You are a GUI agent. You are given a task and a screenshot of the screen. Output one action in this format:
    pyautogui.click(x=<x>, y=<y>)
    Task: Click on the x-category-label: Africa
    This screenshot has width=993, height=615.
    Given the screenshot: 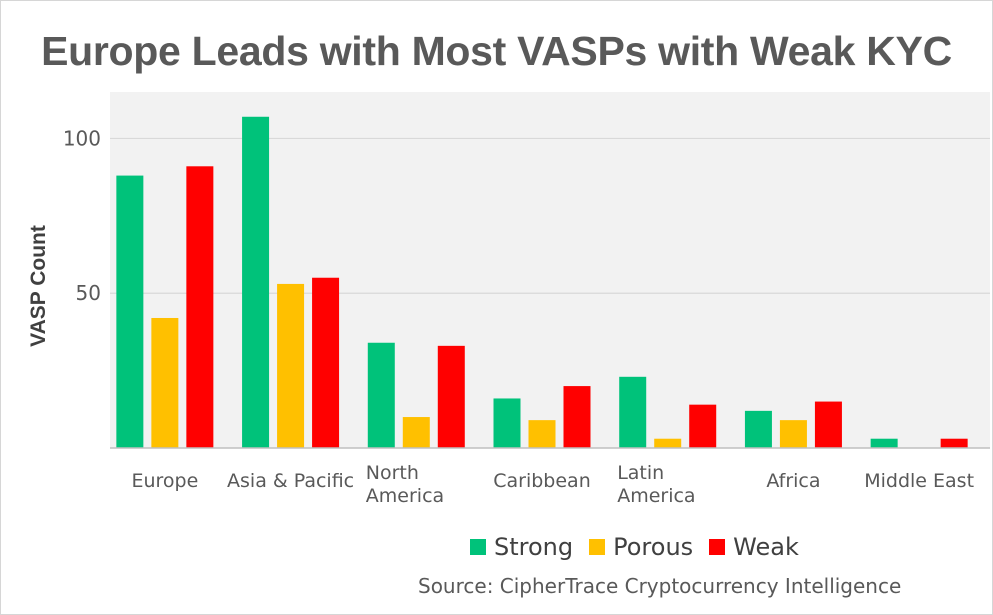 What is the action you would take?
    pyautogui.click(x=793, y=481)
    